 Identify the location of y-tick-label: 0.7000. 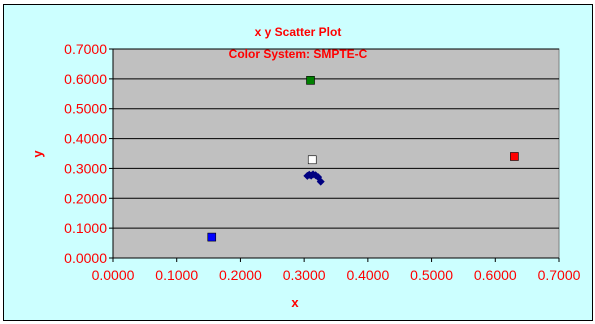
(85, 49).